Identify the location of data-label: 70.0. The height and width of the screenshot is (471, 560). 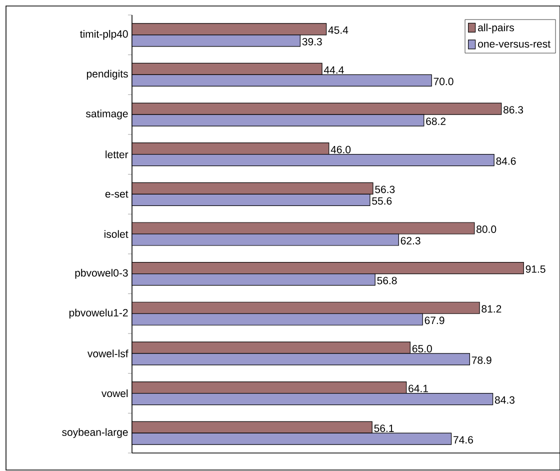
(444, 82).